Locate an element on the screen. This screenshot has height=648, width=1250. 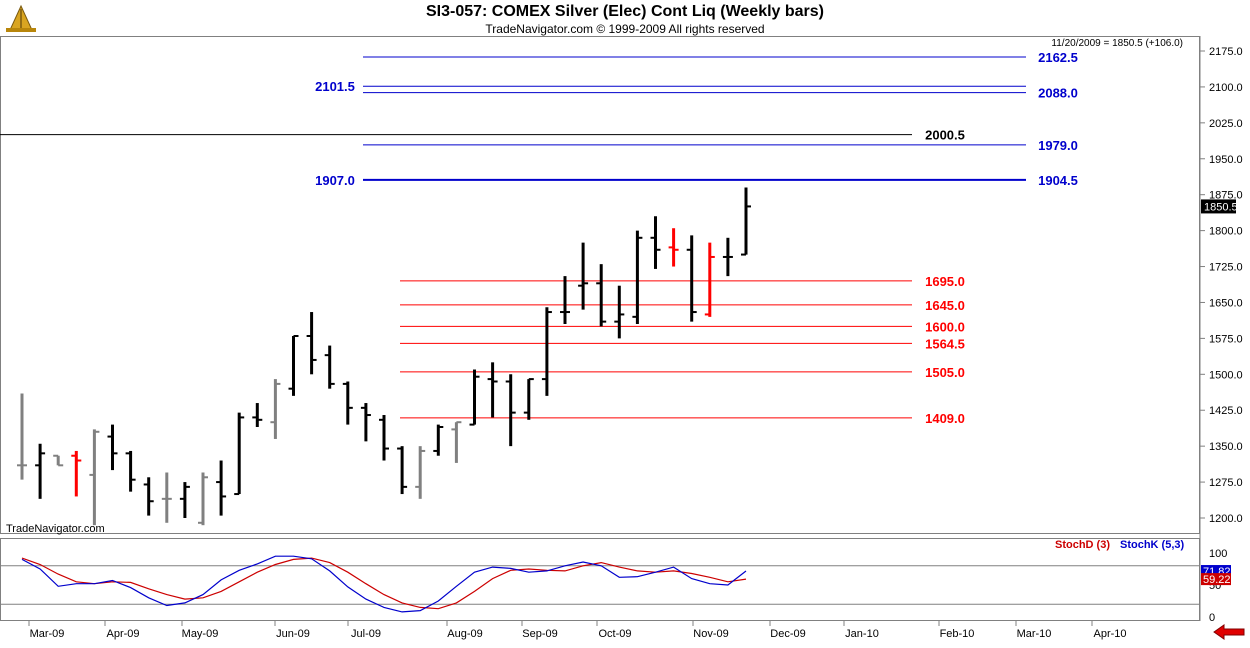
x-tick-label: Jul-09 is located at coordinates (366, 634).